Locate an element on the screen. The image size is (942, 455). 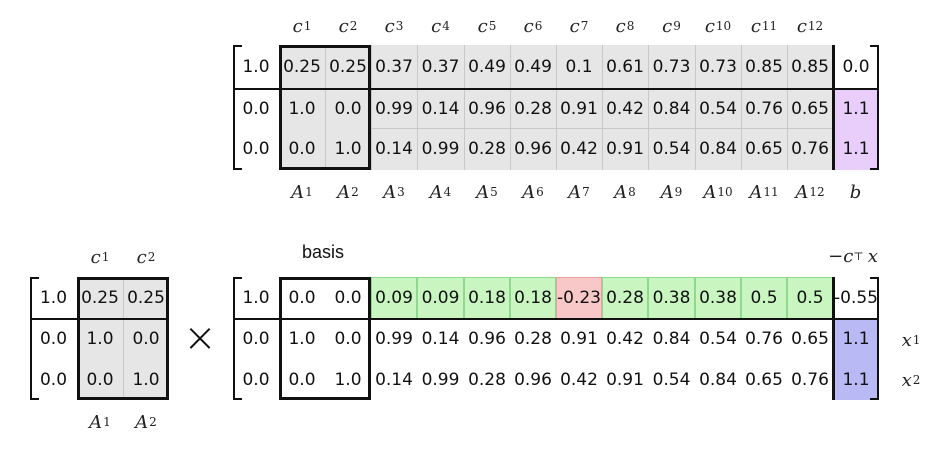
top-cell: 0.42 is located at coordinates (625, 108).